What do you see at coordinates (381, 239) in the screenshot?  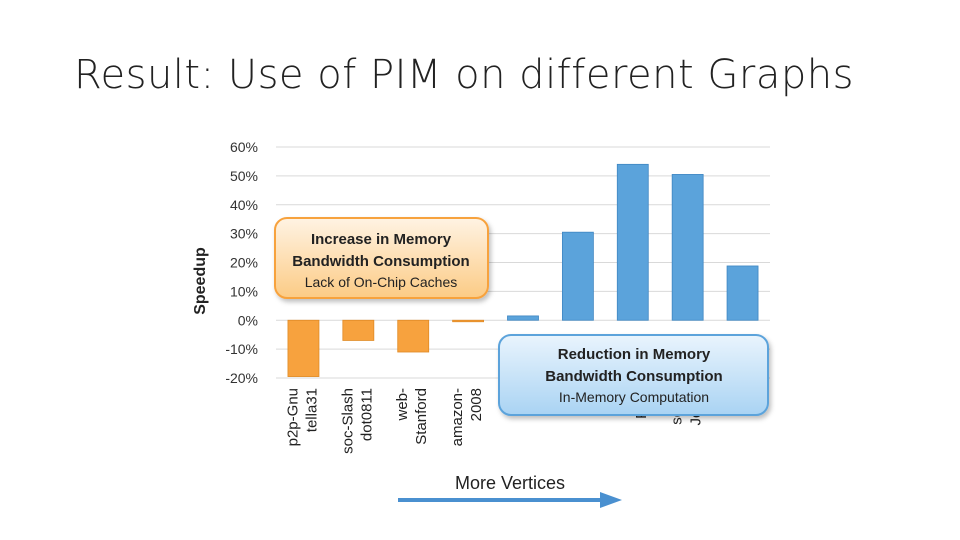 I see `increase-callout-title-1: Increase in Memory` at bounding box center [381, 239].